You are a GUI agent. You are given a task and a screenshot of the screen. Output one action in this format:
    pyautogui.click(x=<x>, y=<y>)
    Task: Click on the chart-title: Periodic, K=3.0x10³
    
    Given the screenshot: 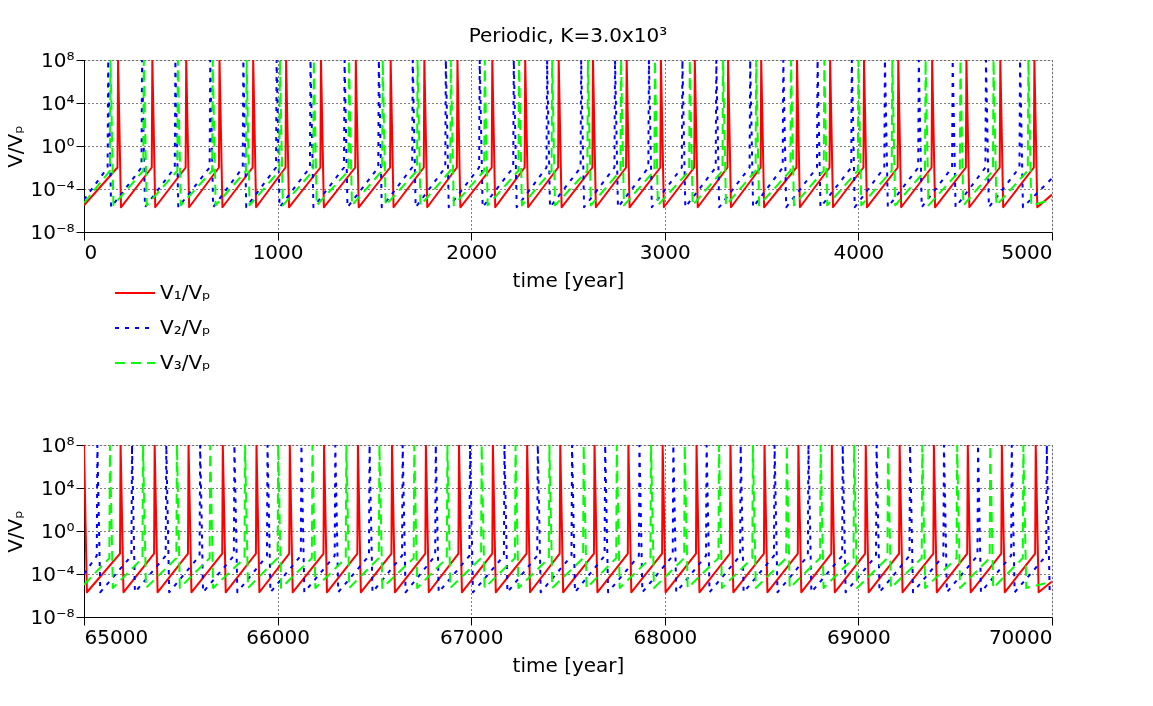 What is the action you would take?
    pyautogui.click(x=568, y=35)
    